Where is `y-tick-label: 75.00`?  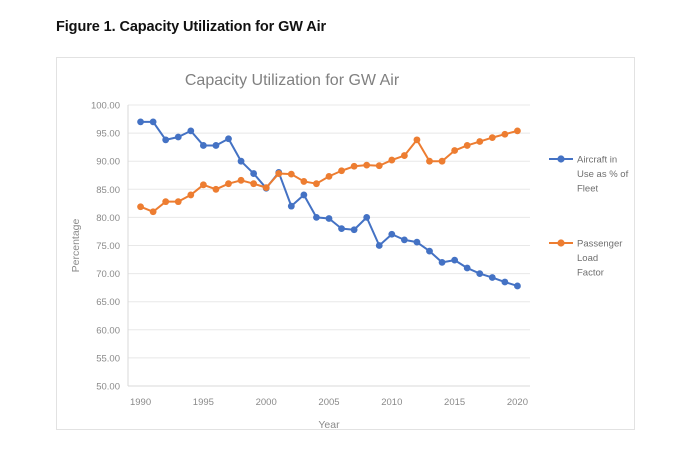 y-tick-label: 75.00 is located at coordinates (108, 246).